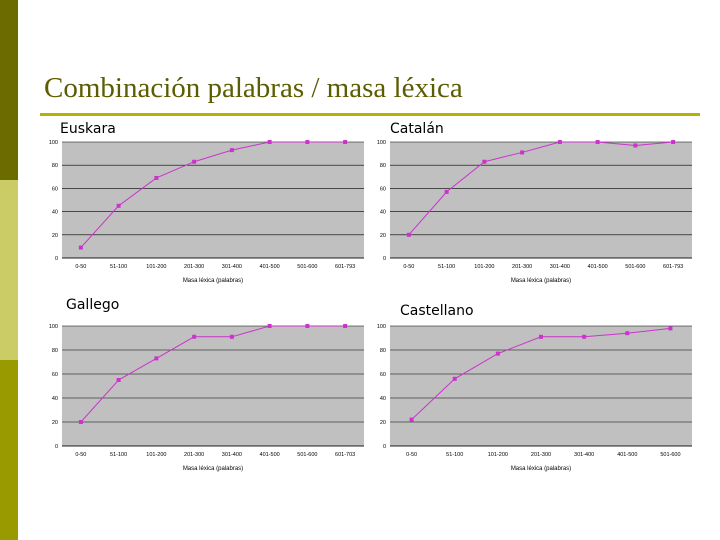 Image resolution: width=720 pixels, height=540 pixels. Describe the element at coordinates (417, 129) in the screenshot. I see `chart-label-catalan: Catalán` at that location.